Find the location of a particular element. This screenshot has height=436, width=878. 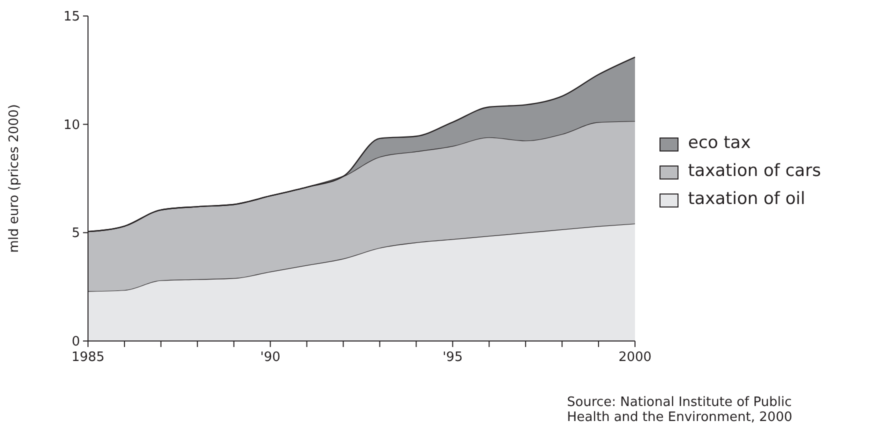

source-note: Source: National Institute of Public Health and the Environment, 2000 is located at coordinates (679, 410).